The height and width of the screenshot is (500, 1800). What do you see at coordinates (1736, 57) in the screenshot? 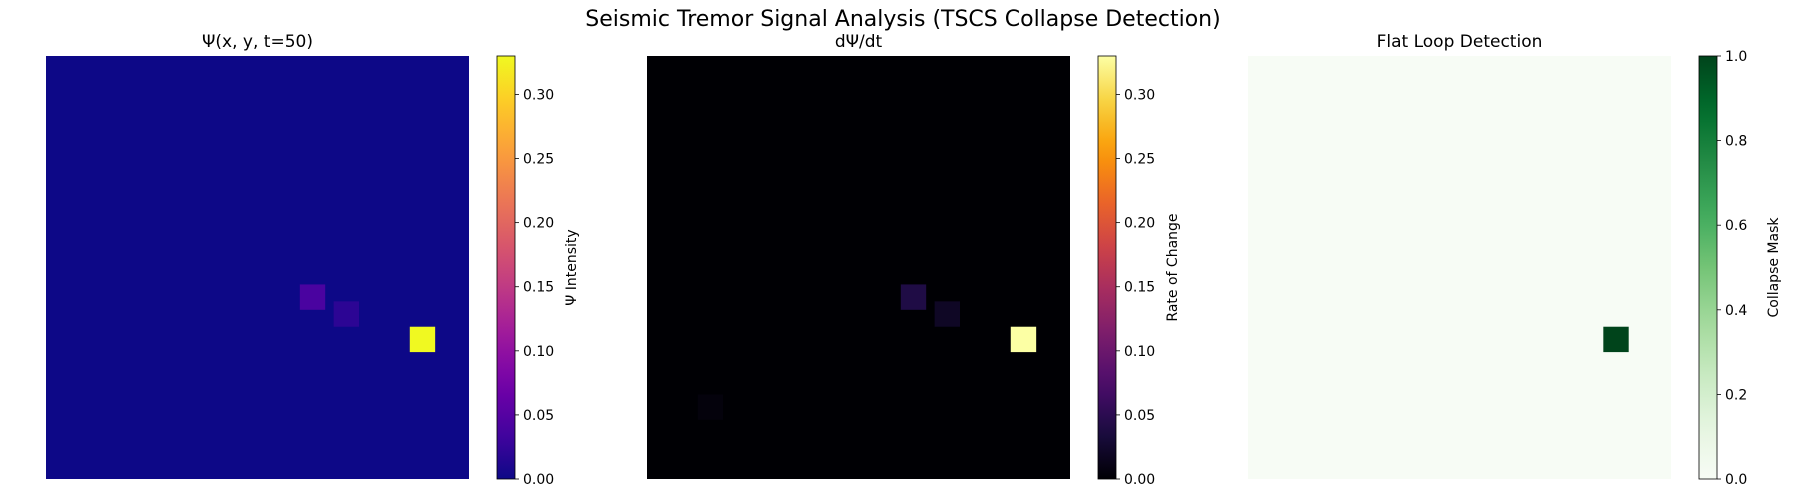
I see `colorbar-tick-label: 1.0` at bounding box center [1736, 57].